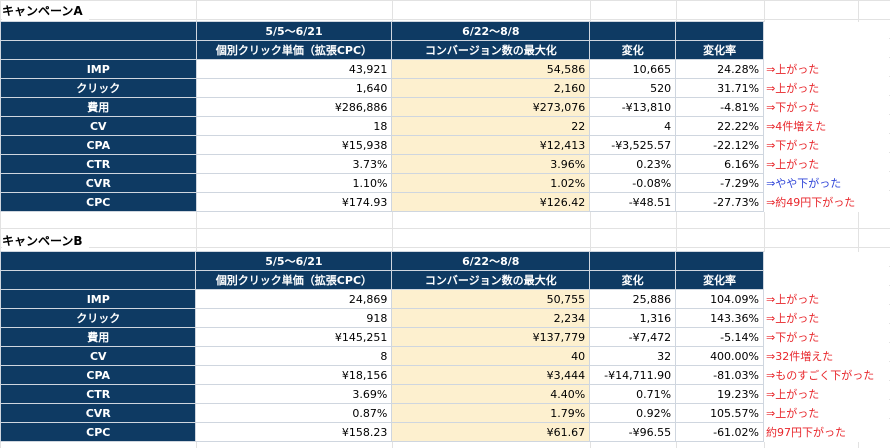  Describe the element at coordinates (294, 394) in the screenshot. I see `period1-value: 3.69%` at that location.